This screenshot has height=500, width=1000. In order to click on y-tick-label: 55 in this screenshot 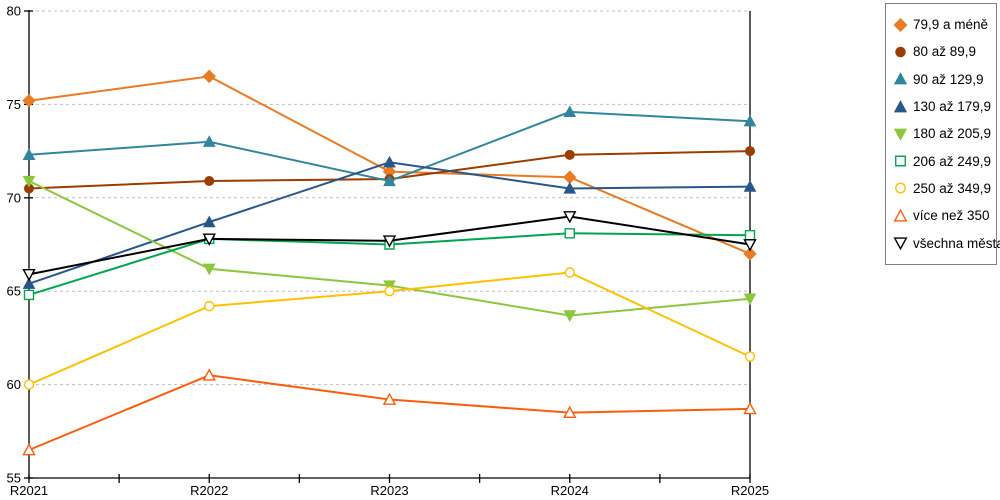, I will do `click(14, 478)`.